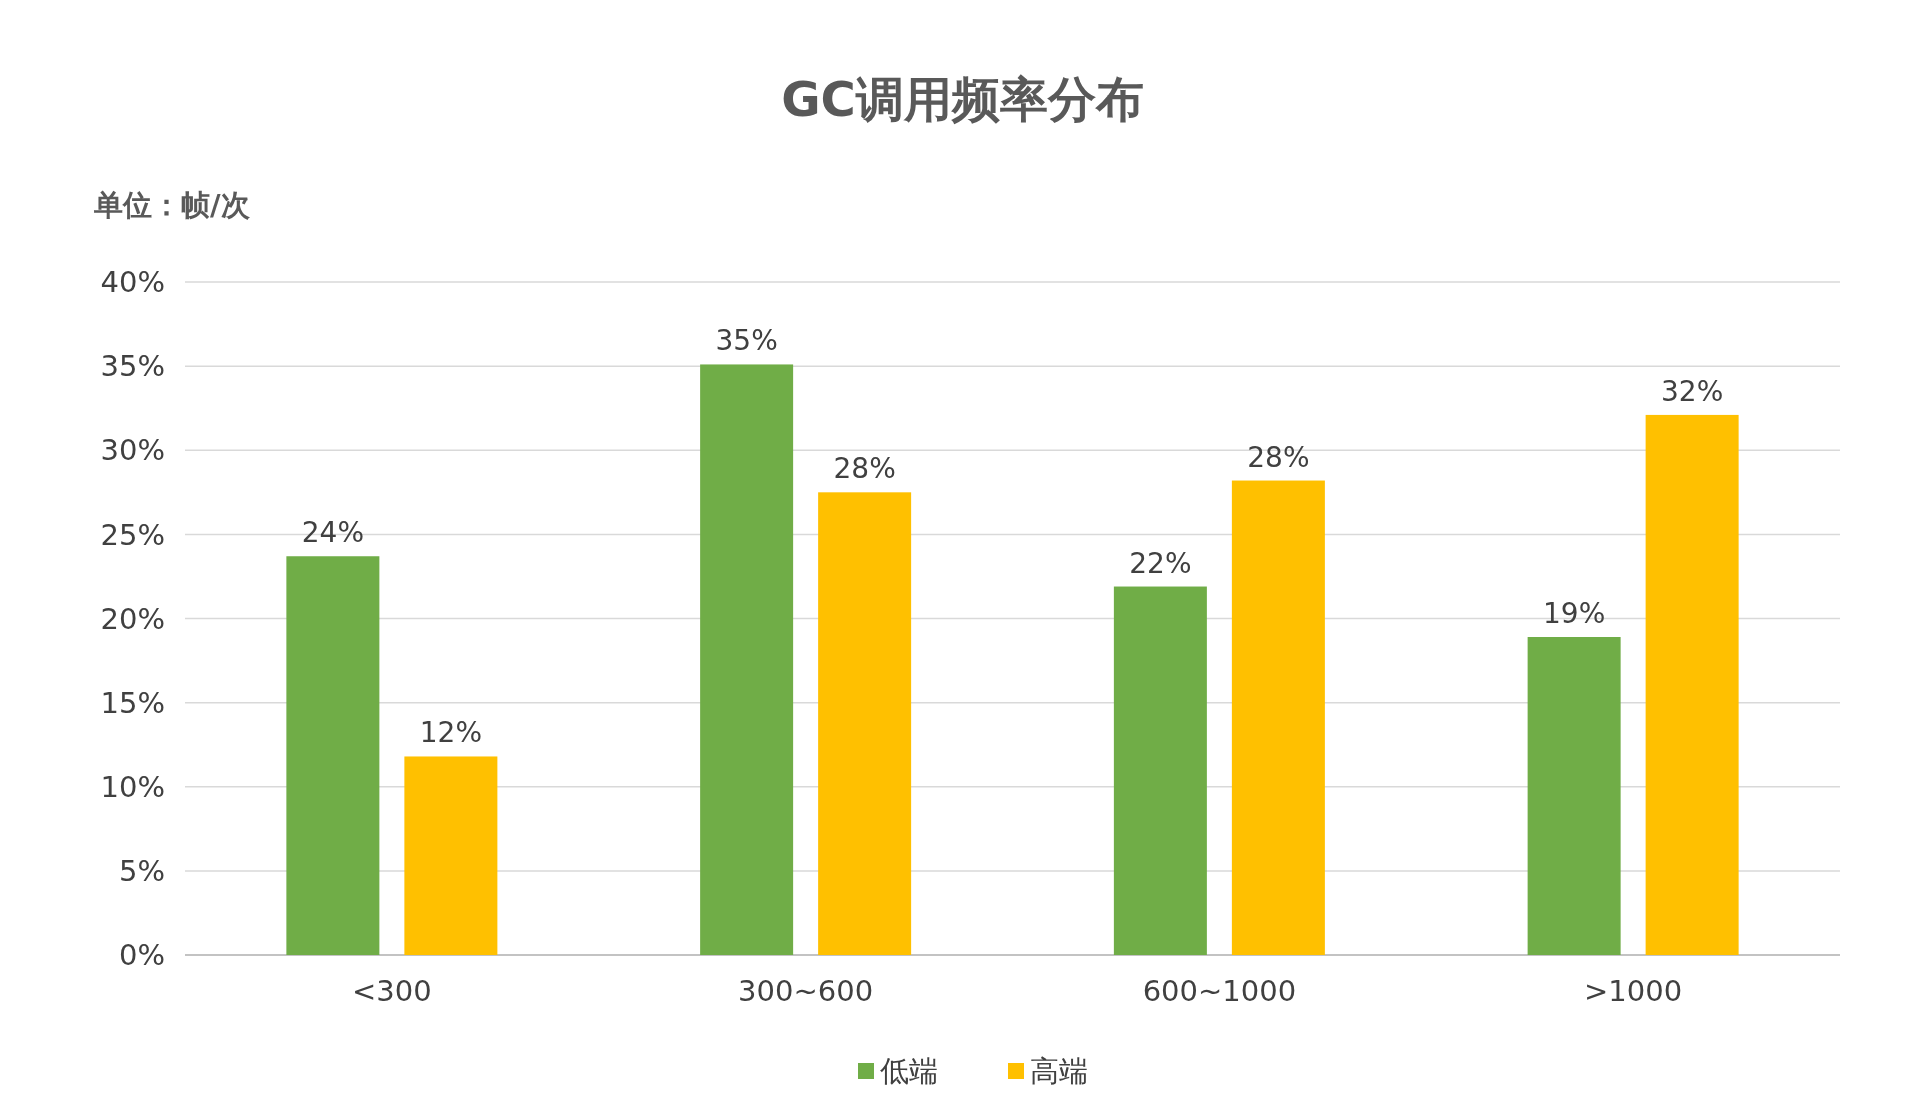  I want to click on y-tick-label: 15%, so click(132, 702).